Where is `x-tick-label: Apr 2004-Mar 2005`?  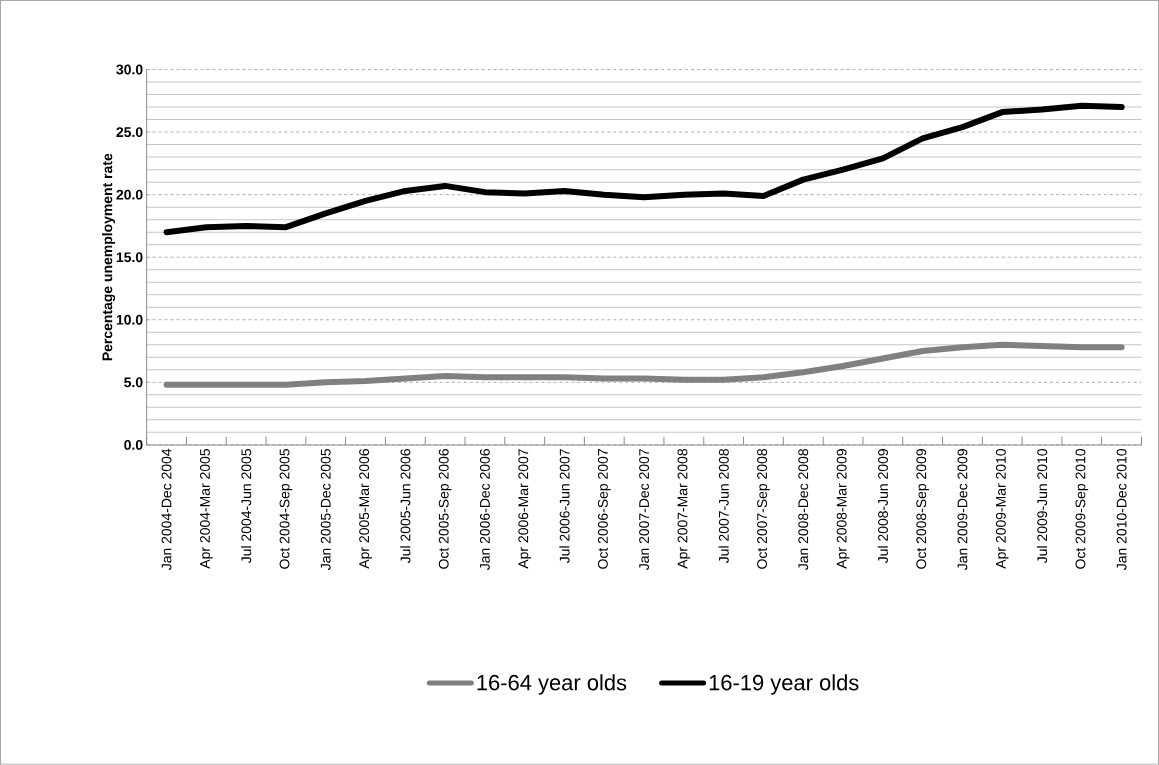 x-tick-label: Apr 2004-Mar 2005 is located at coordinates (206, 509).